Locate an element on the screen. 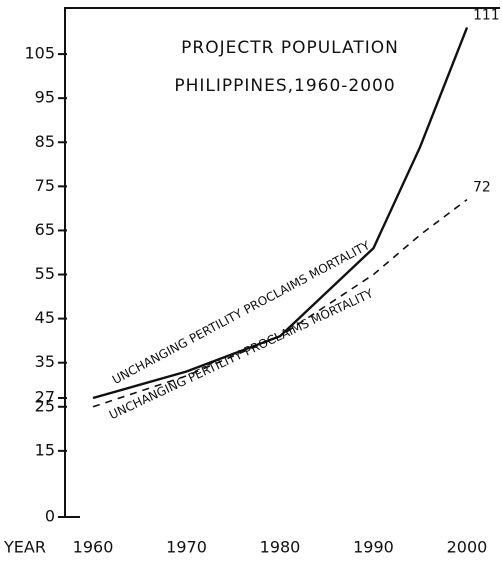 This screenshot has width=502, height=565. y-tick-label: 35 is located at coordinates (45, 361).